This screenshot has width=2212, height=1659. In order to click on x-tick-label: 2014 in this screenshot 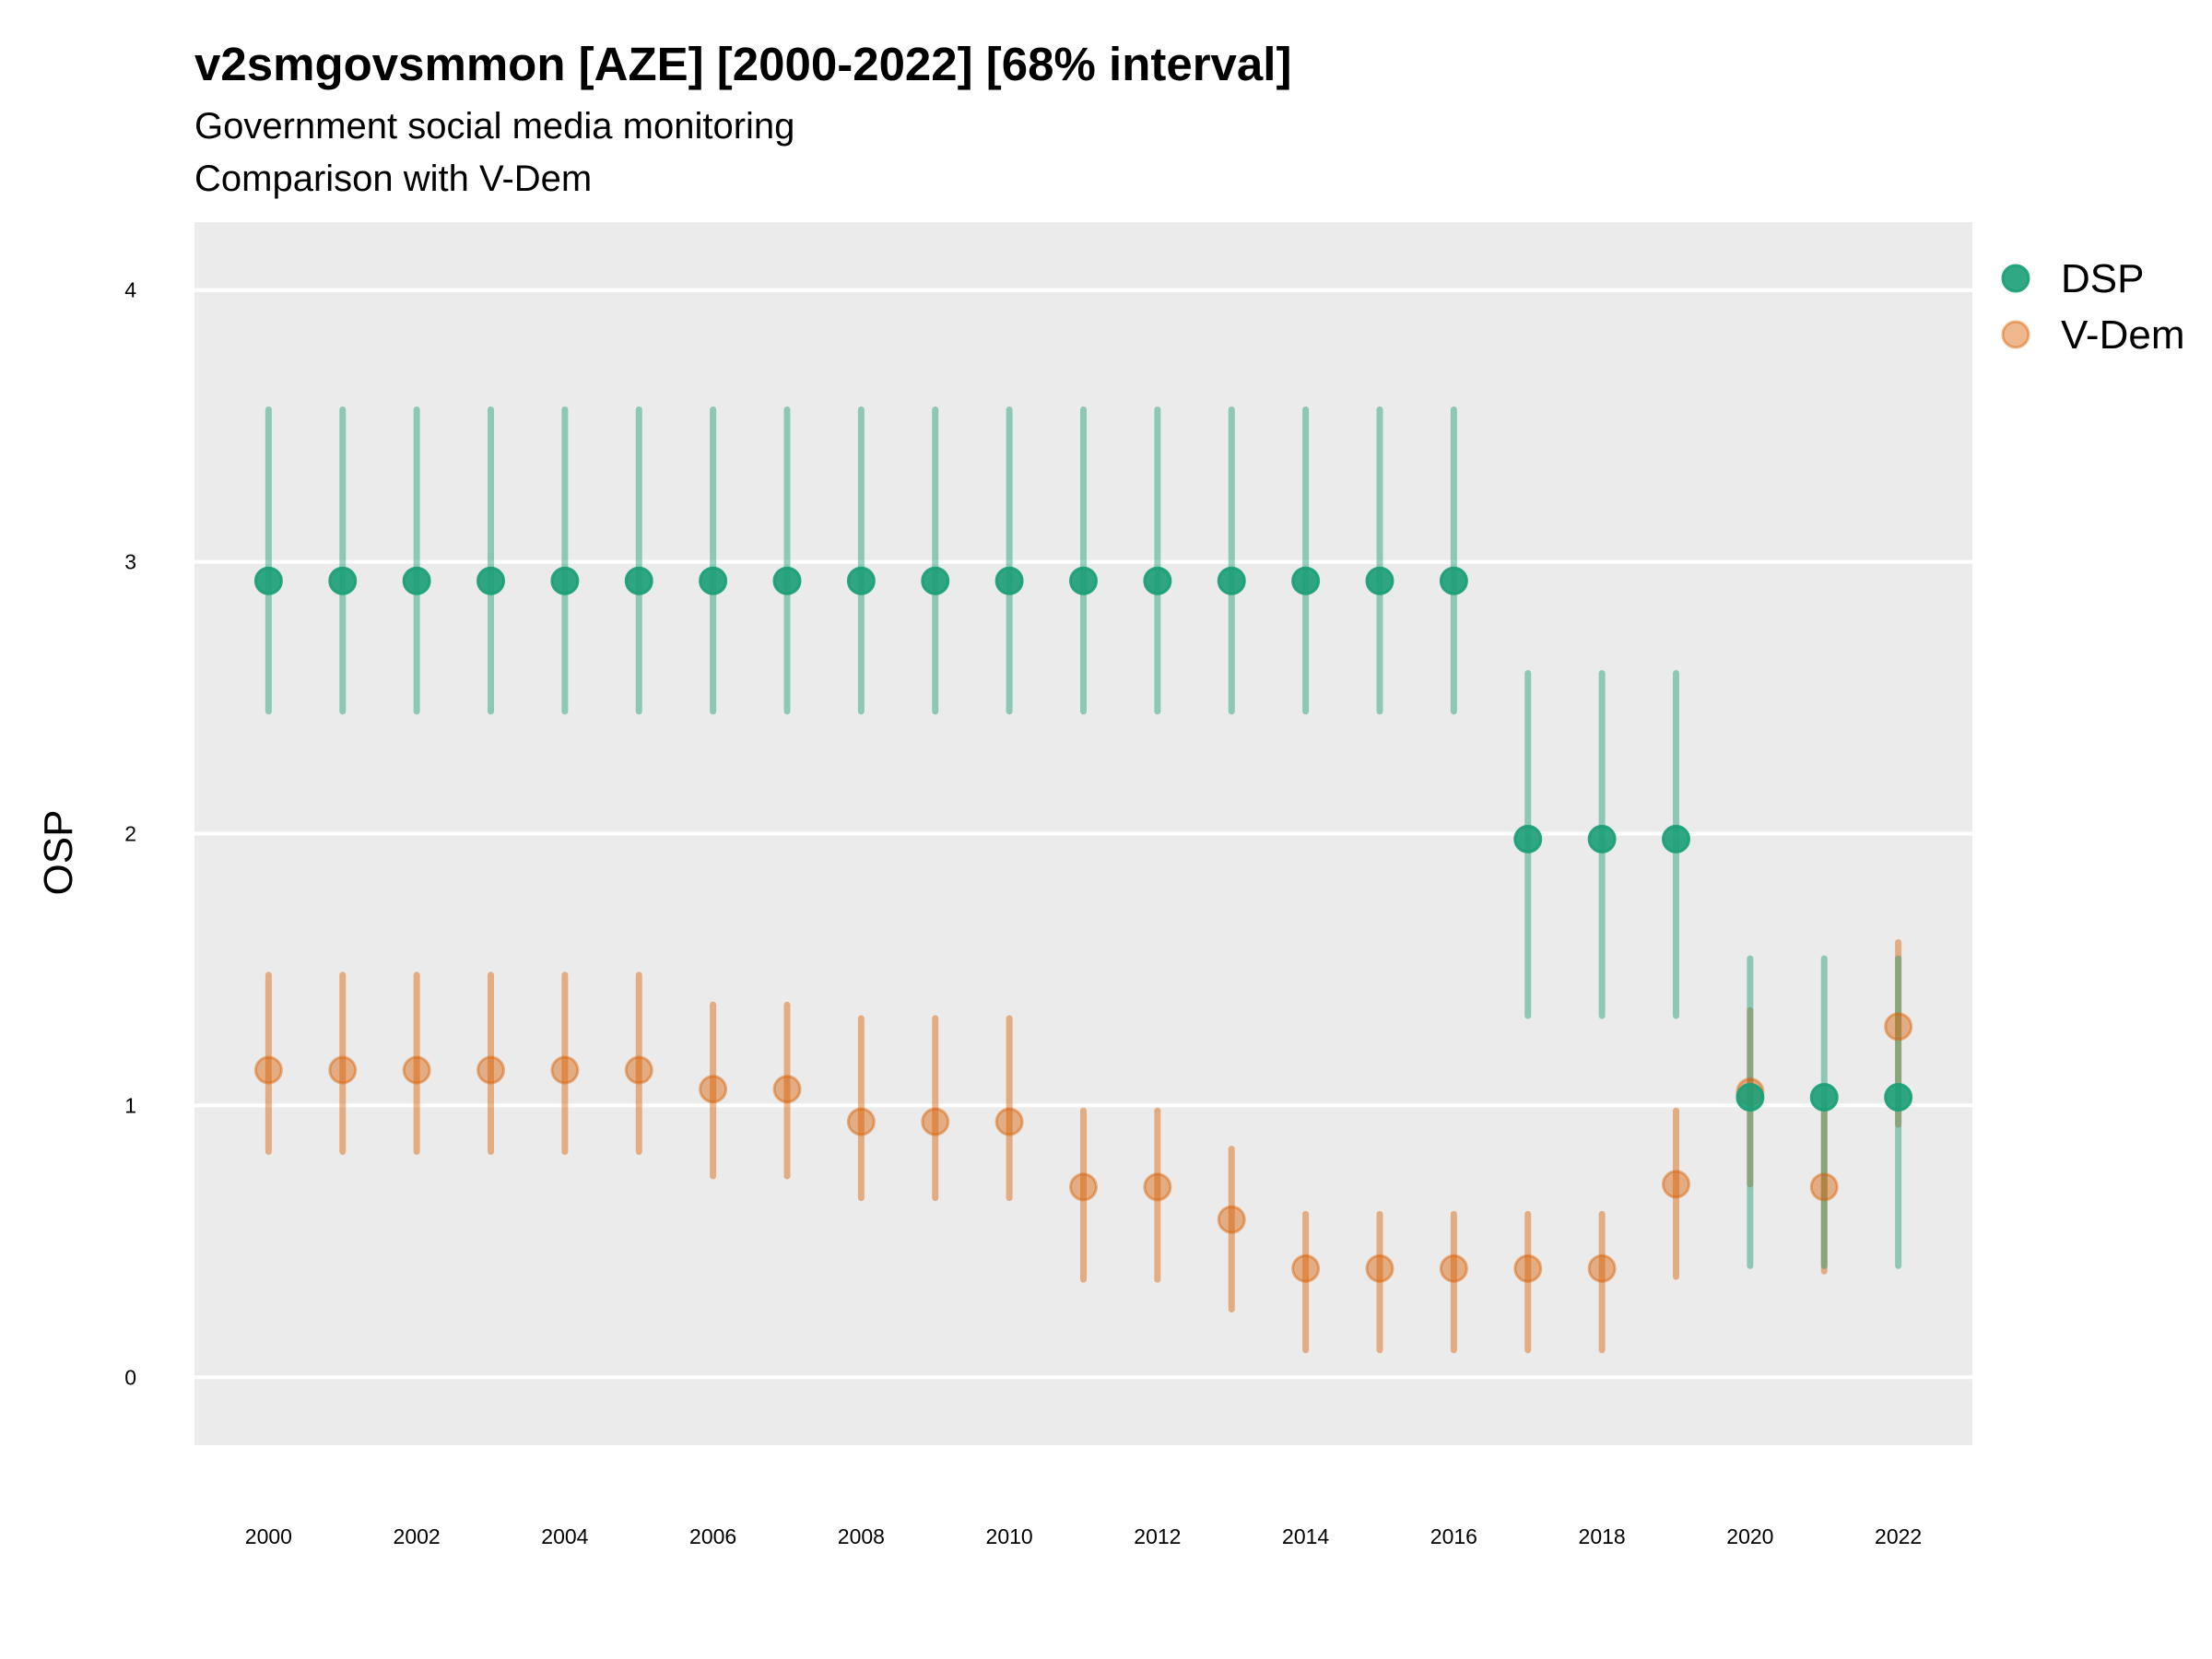, I will do `click(1305, 1536)`.